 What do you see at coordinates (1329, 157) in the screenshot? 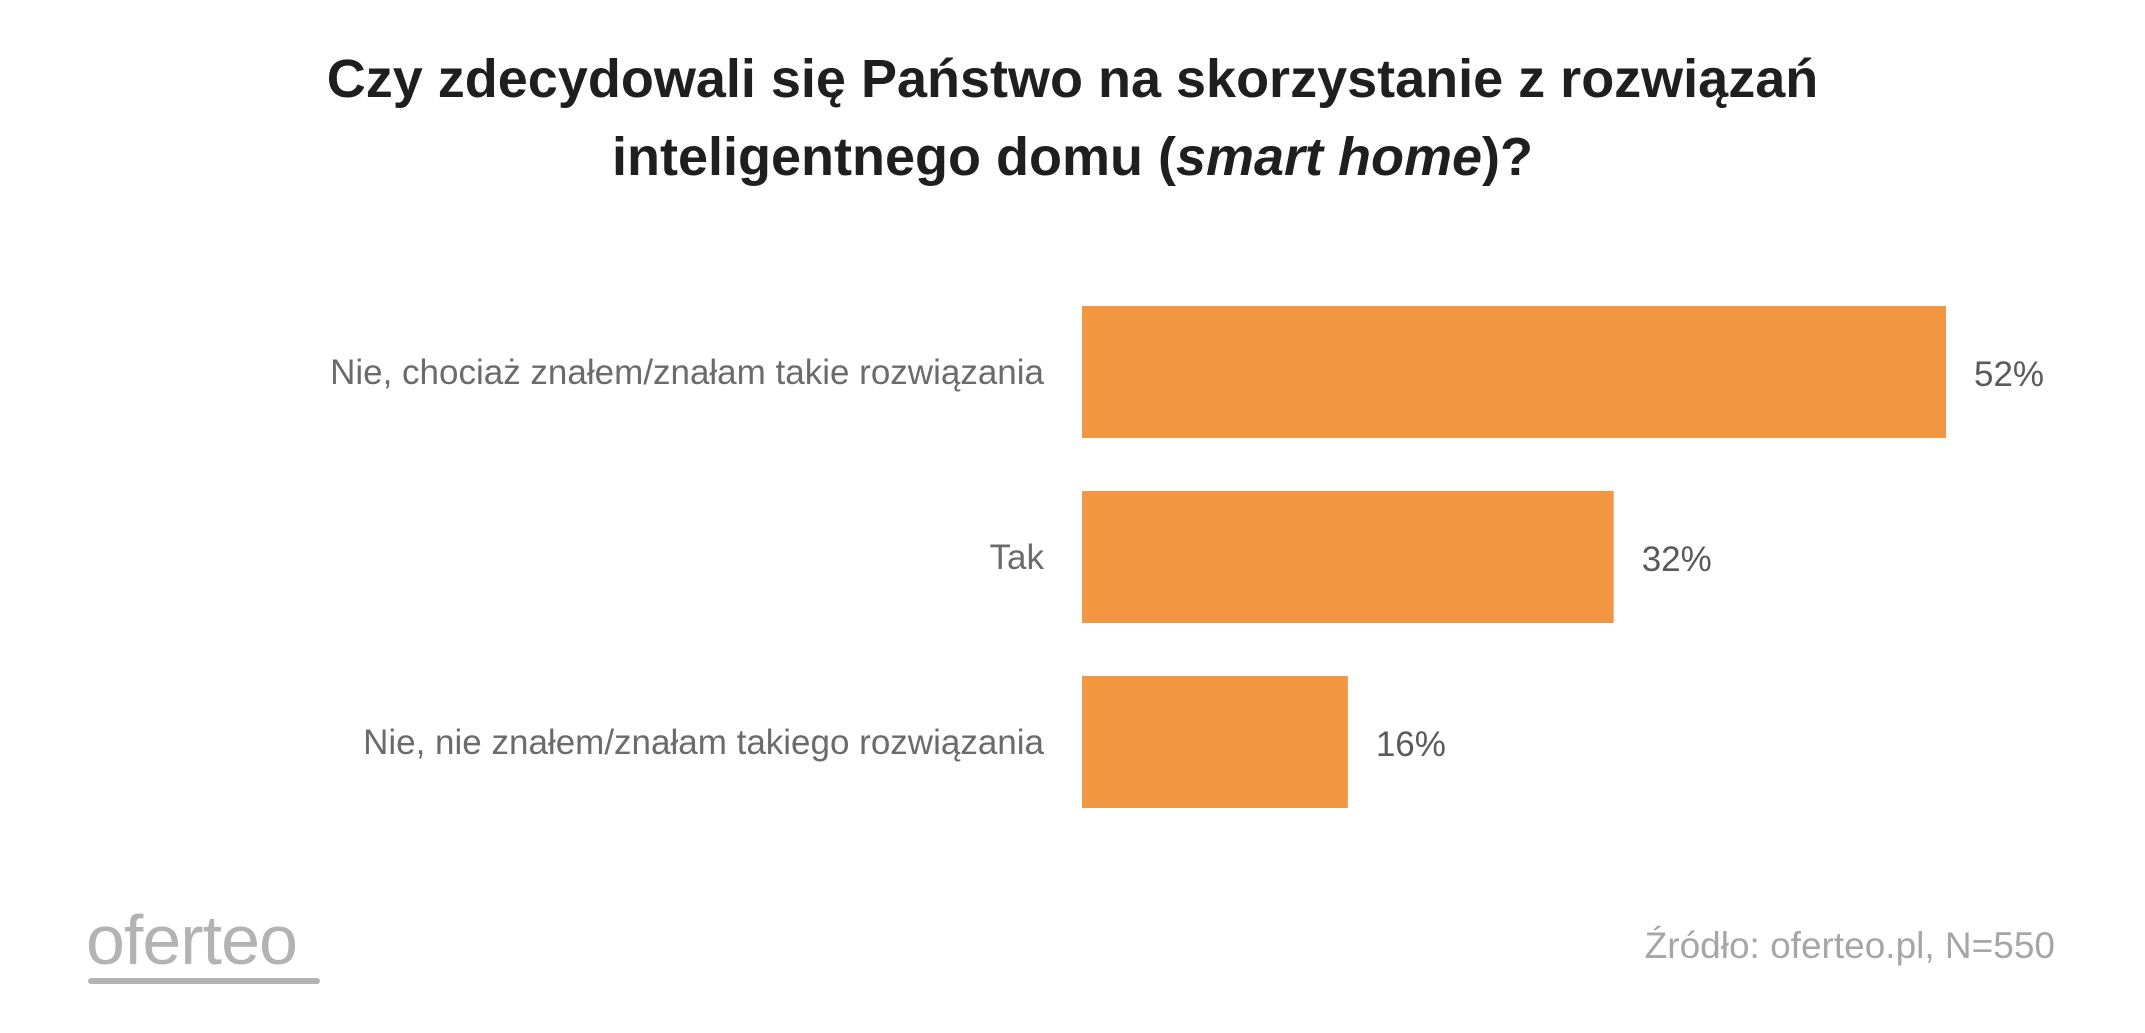
I see `chart-title-italic: smart home` at bounding box center [1329, 157].